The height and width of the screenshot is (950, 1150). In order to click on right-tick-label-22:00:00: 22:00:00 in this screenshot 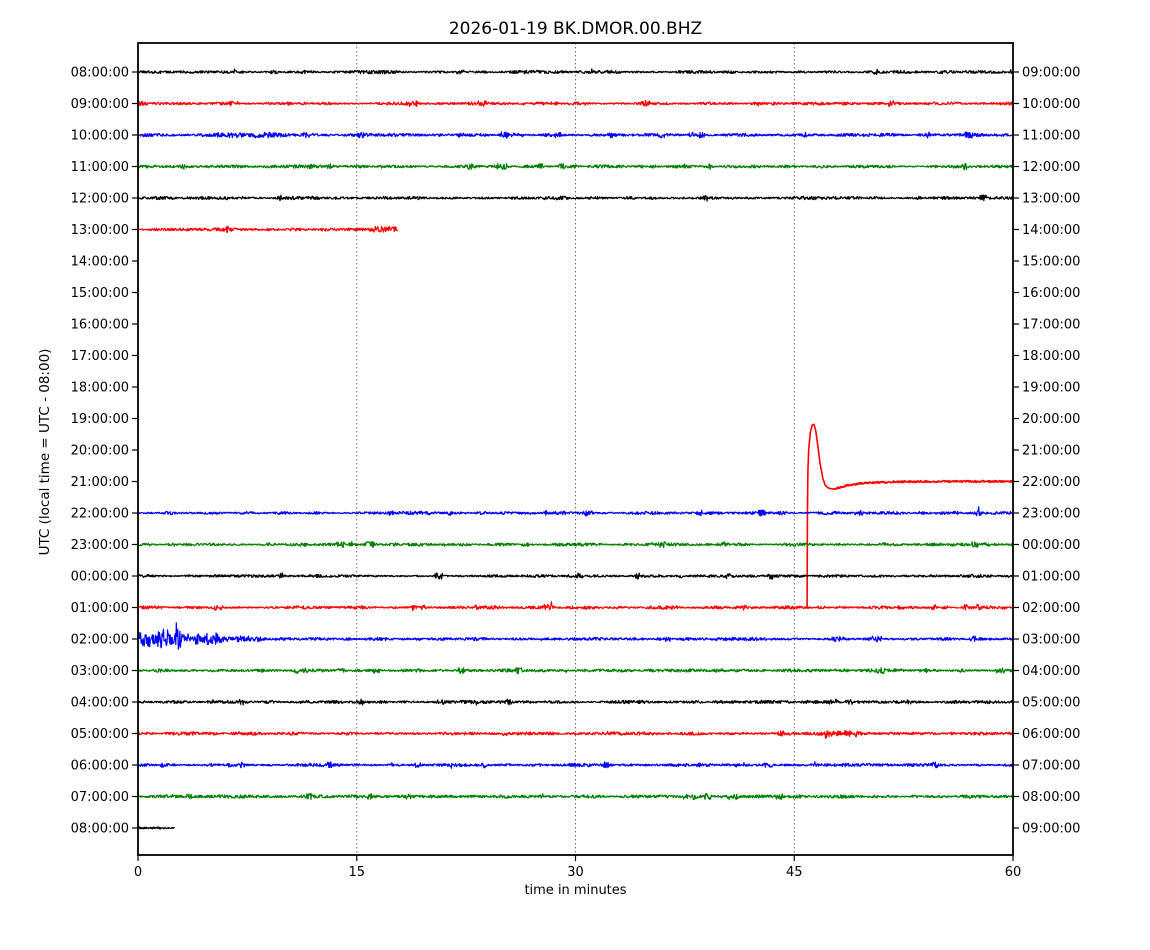, I will do `click(1051, 482)`.